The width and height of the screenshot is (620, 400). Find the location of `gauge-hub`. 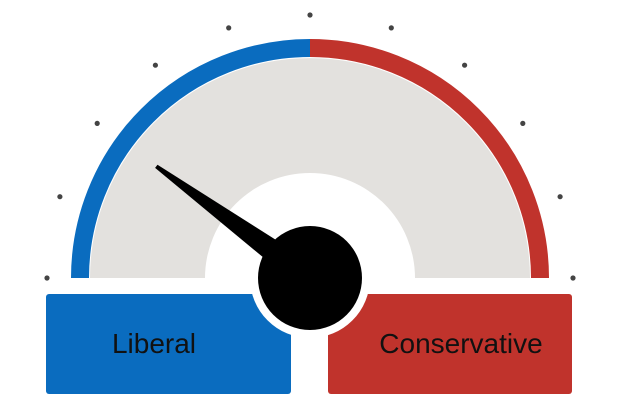

gauge-hub is located at coordinates (310, 278).